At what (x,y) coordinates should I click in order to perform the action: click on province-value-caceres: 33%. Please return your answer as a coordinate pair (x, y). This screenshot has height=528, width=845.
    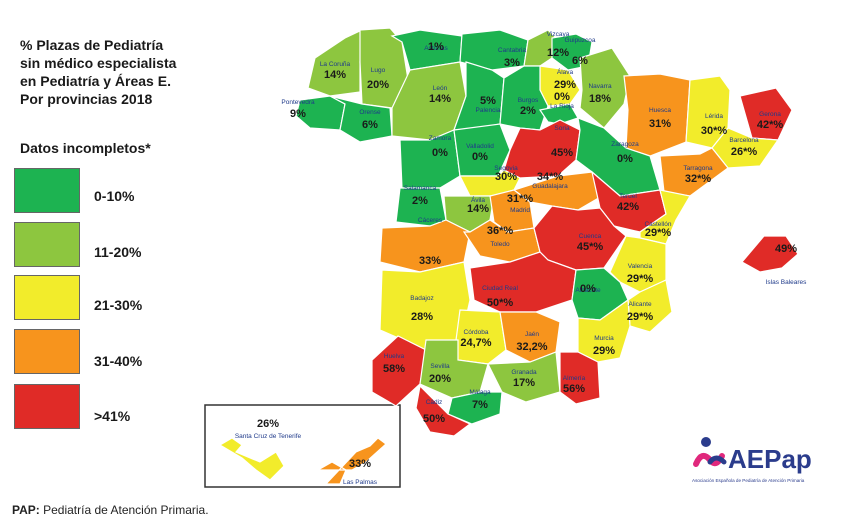
    Looking at the image, I should click on (430, 261).